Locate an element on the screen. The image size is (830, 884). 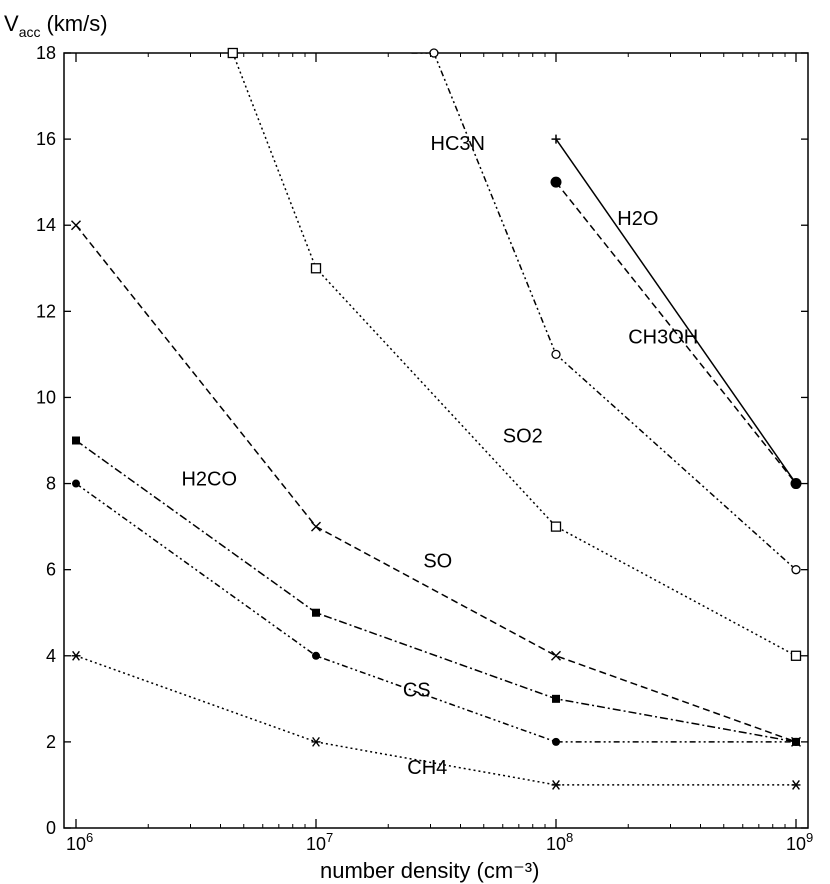
y-tick-label: 14 is located at coordinates (46, 225).